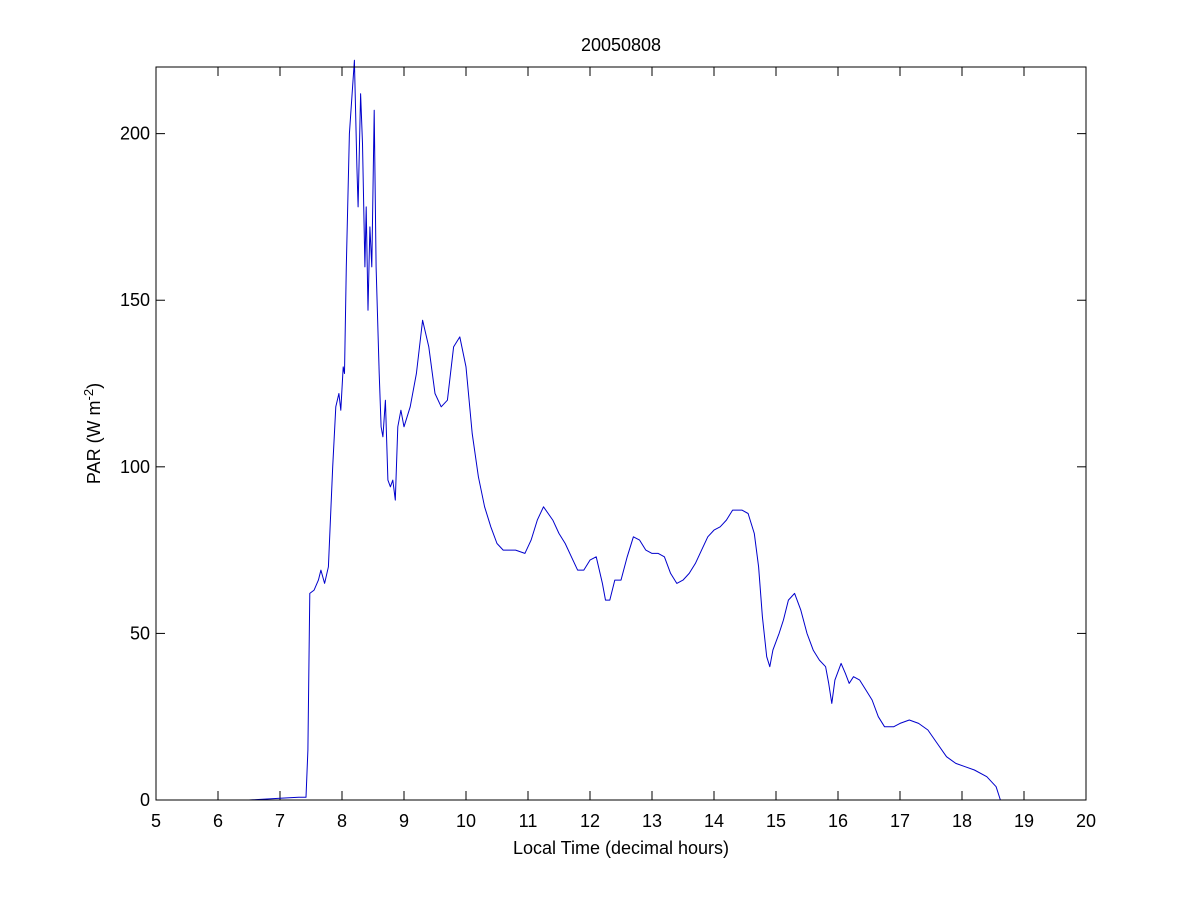  What do you see at coordinates (94, 386) in the screenshot?
I see `y-axis-label-suffix: )` at bounding box center [94, 386].